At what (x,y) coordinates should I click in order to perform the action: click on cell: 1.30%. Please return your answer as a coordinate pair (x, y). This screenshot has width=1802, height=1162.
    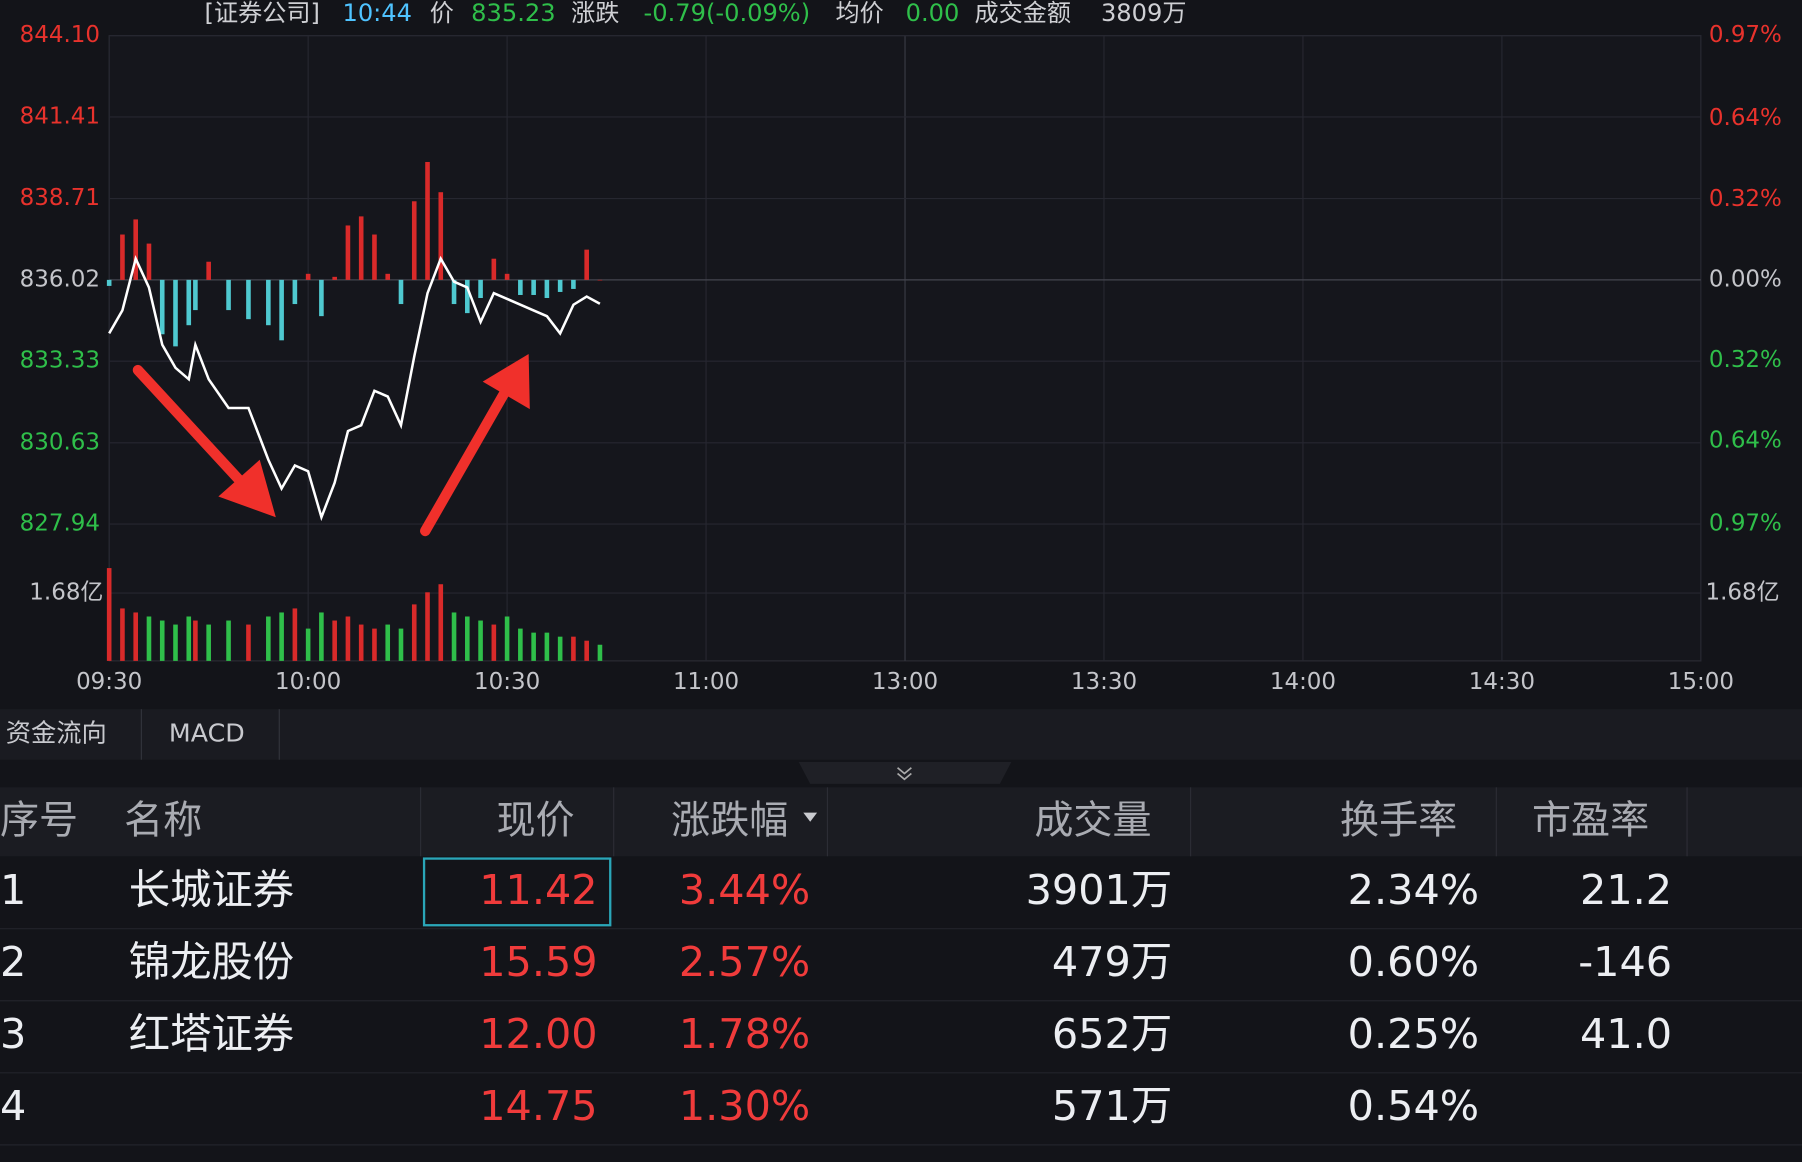
    Looking at the image, I should click on (744, 1106).